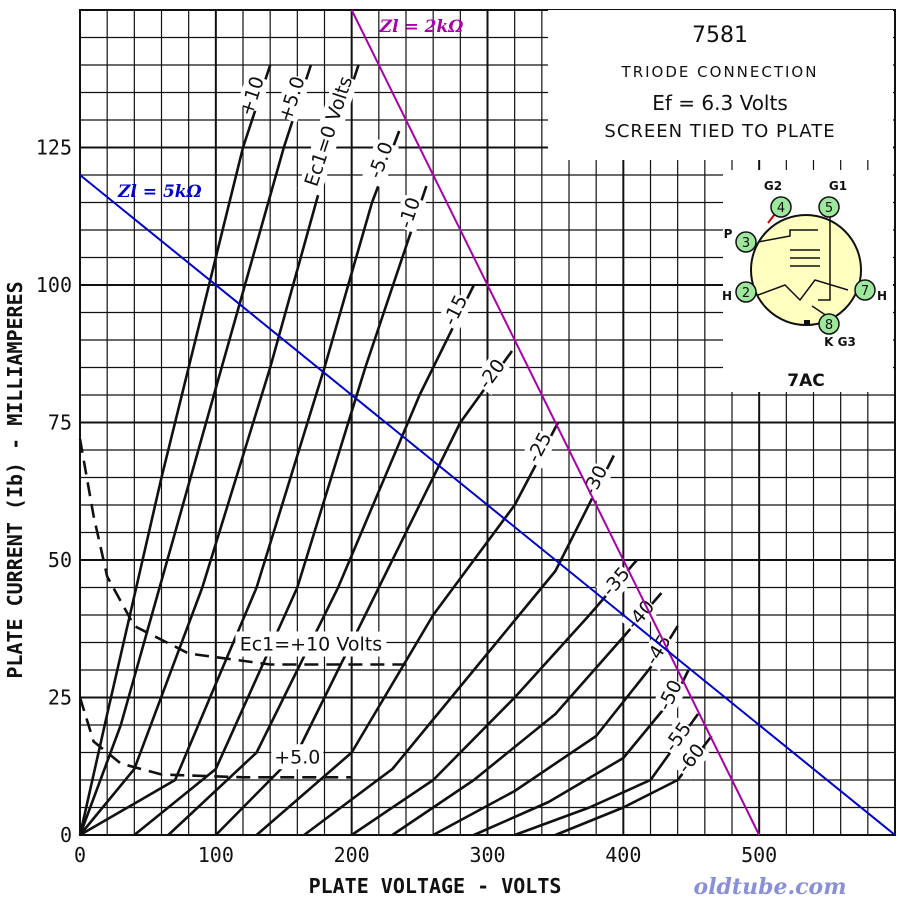 Image resolution: width=900 pixels, height=900 pixels. I want to click on title-panel-background, so click(720, 85).